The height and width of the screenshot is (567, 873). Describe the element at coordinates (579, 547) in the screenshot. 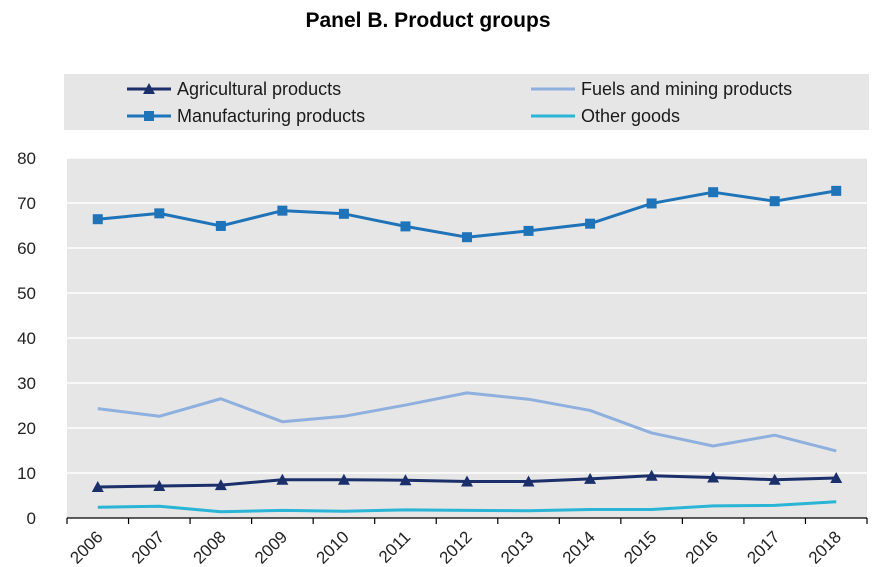

I see `x-tick-label-2014: 2014` at that location.